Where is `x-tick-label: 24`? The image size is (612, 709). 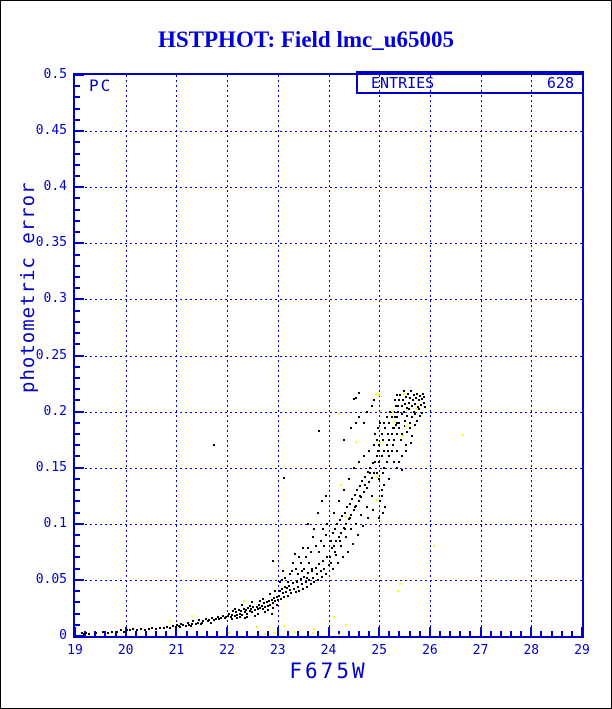 x-tick-label: 24 is located at coordinates (328, 650).